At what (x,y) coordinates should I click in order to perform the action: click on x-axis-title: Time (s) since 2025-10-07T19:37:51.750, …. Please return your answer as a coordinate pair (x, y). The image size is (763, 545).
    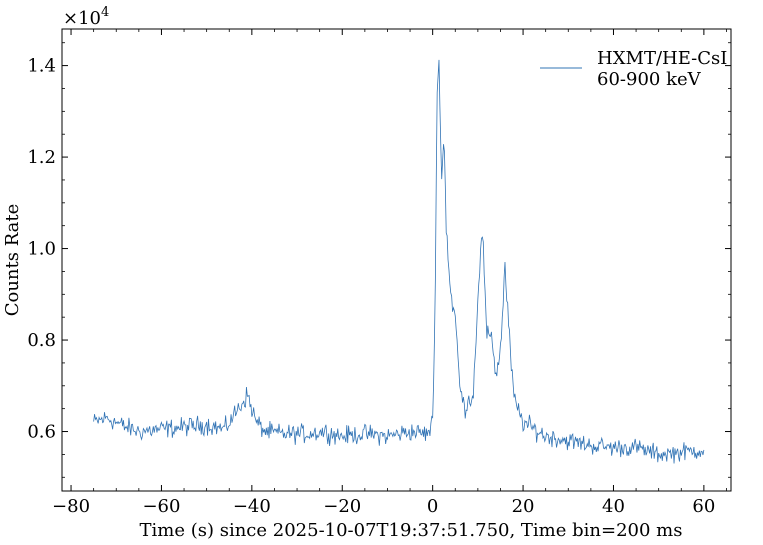
    Looking at the image, I should click on (411, 530).